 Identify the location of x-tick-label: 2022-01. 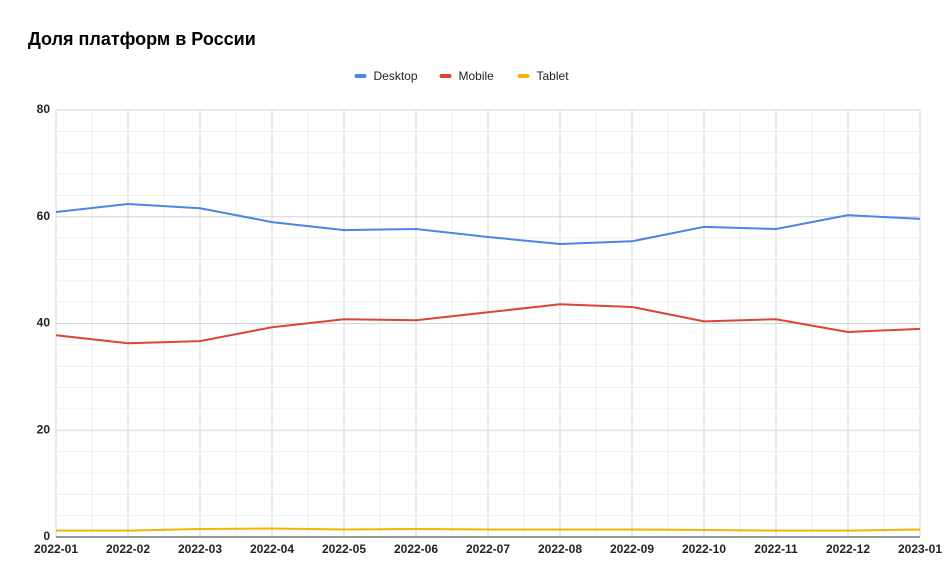
(56, 549).